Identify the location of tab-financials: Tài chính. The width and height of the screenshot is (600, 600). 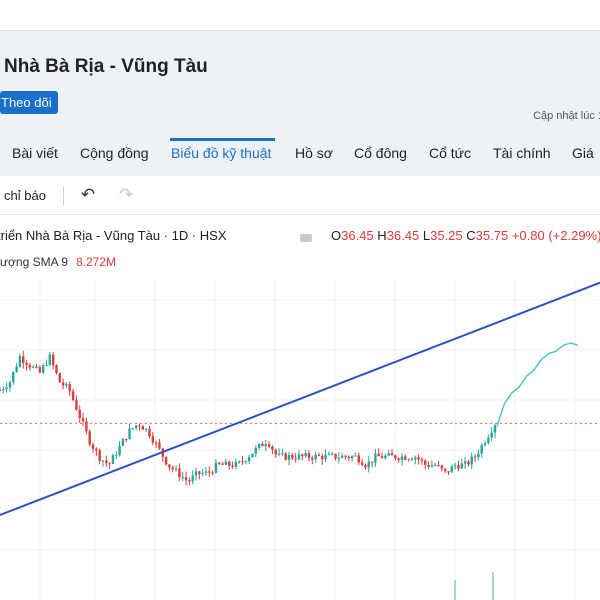
(522, 153).